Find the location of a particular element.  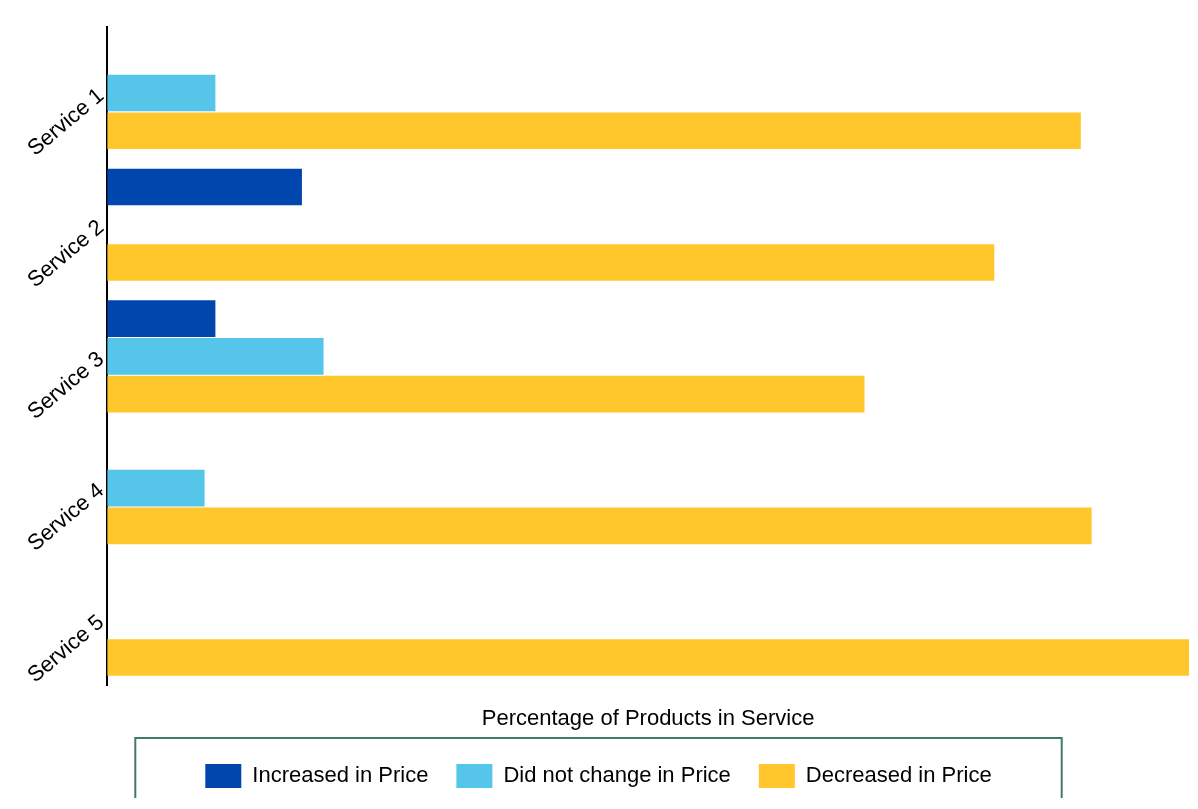

legend-label: Increased in Price is located at coordinates (340, 775).